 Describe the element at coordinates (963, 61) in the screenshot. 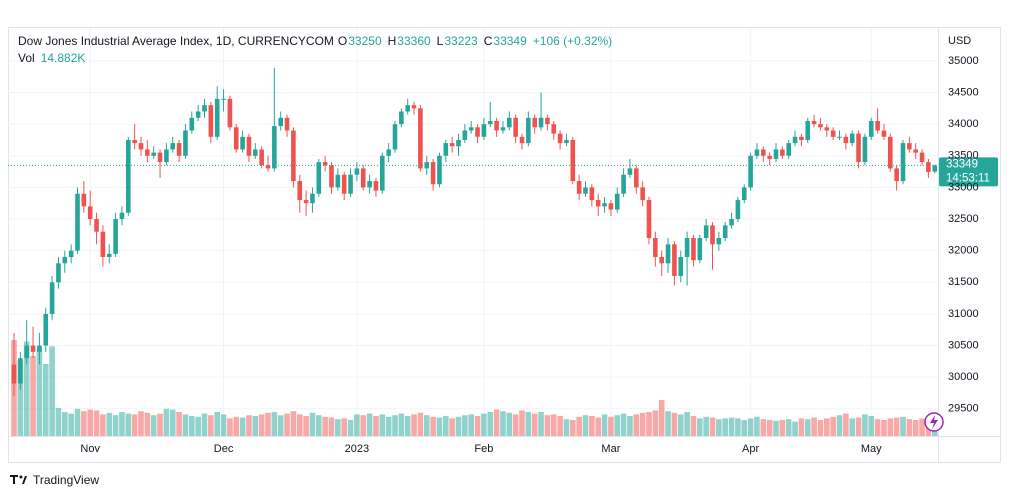

I see `y-tick-label: 35000` at that location.